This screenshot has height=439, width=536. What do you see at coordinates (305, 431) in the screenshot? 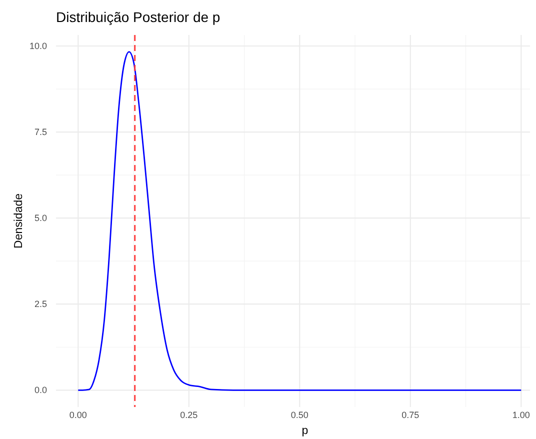
I see `x-axis-title: p` at bounding box center [305, 431].